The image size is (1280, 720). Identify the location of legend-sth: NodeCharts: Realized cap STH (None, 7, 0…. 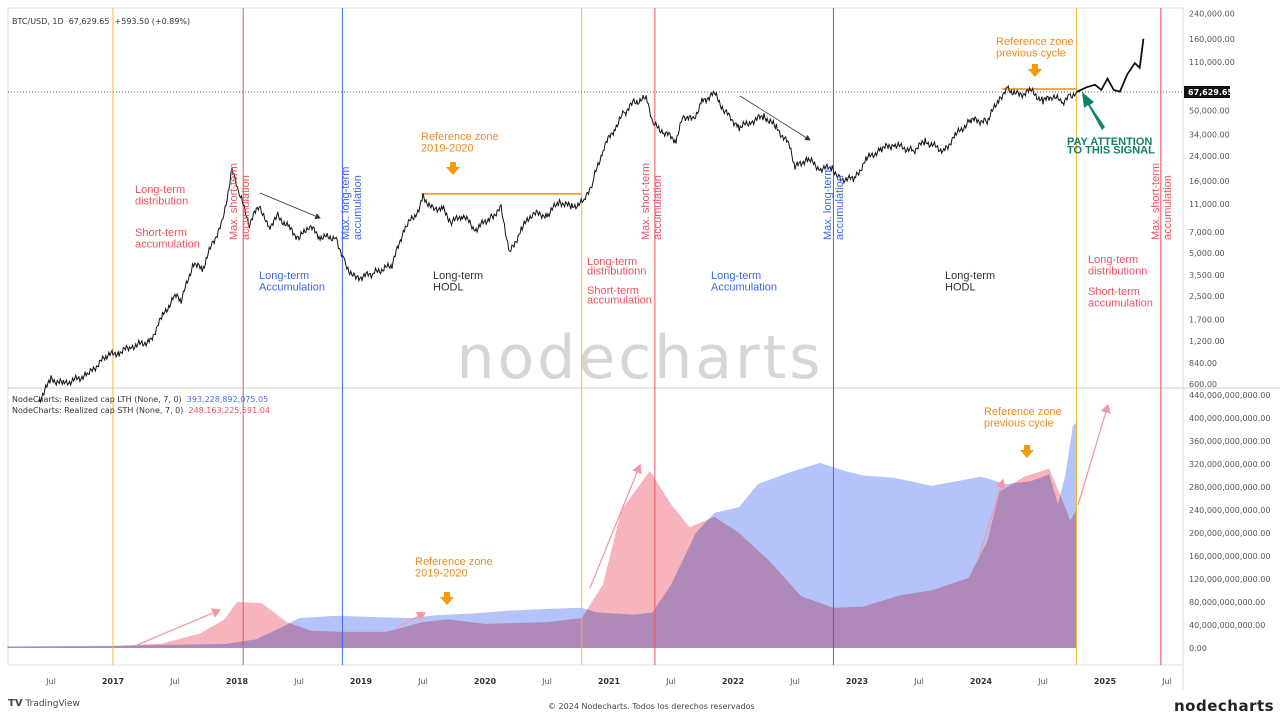
(141, 410).